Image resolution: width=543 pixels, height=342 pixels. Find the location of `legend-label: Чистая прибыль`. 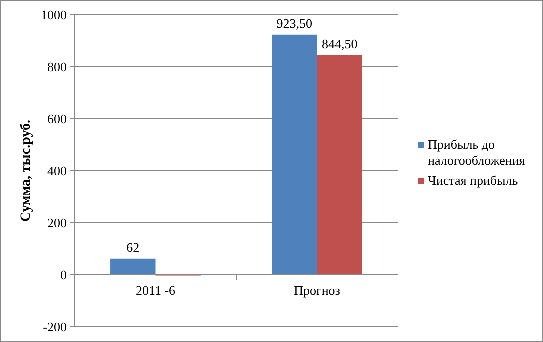

legend-label: Чистая прибыль is located at coordinates (473, 180).